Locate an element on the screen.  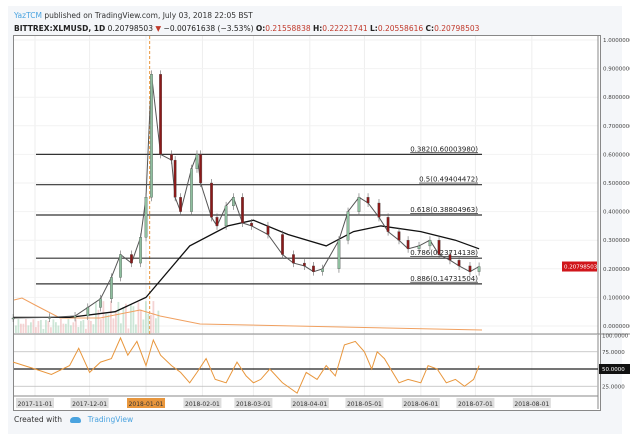
price-axis-label: 0.40000000 is located at coordinates (616, 213).